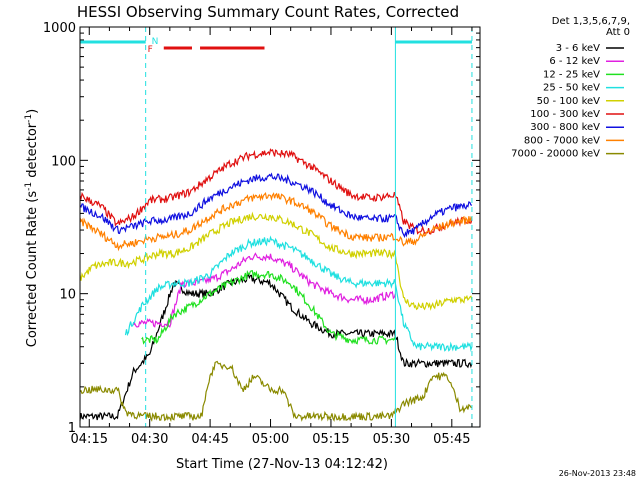 This screenshot has width=640, height=480. I want to click on x-tick-label: 04:30, so click(149, 439).